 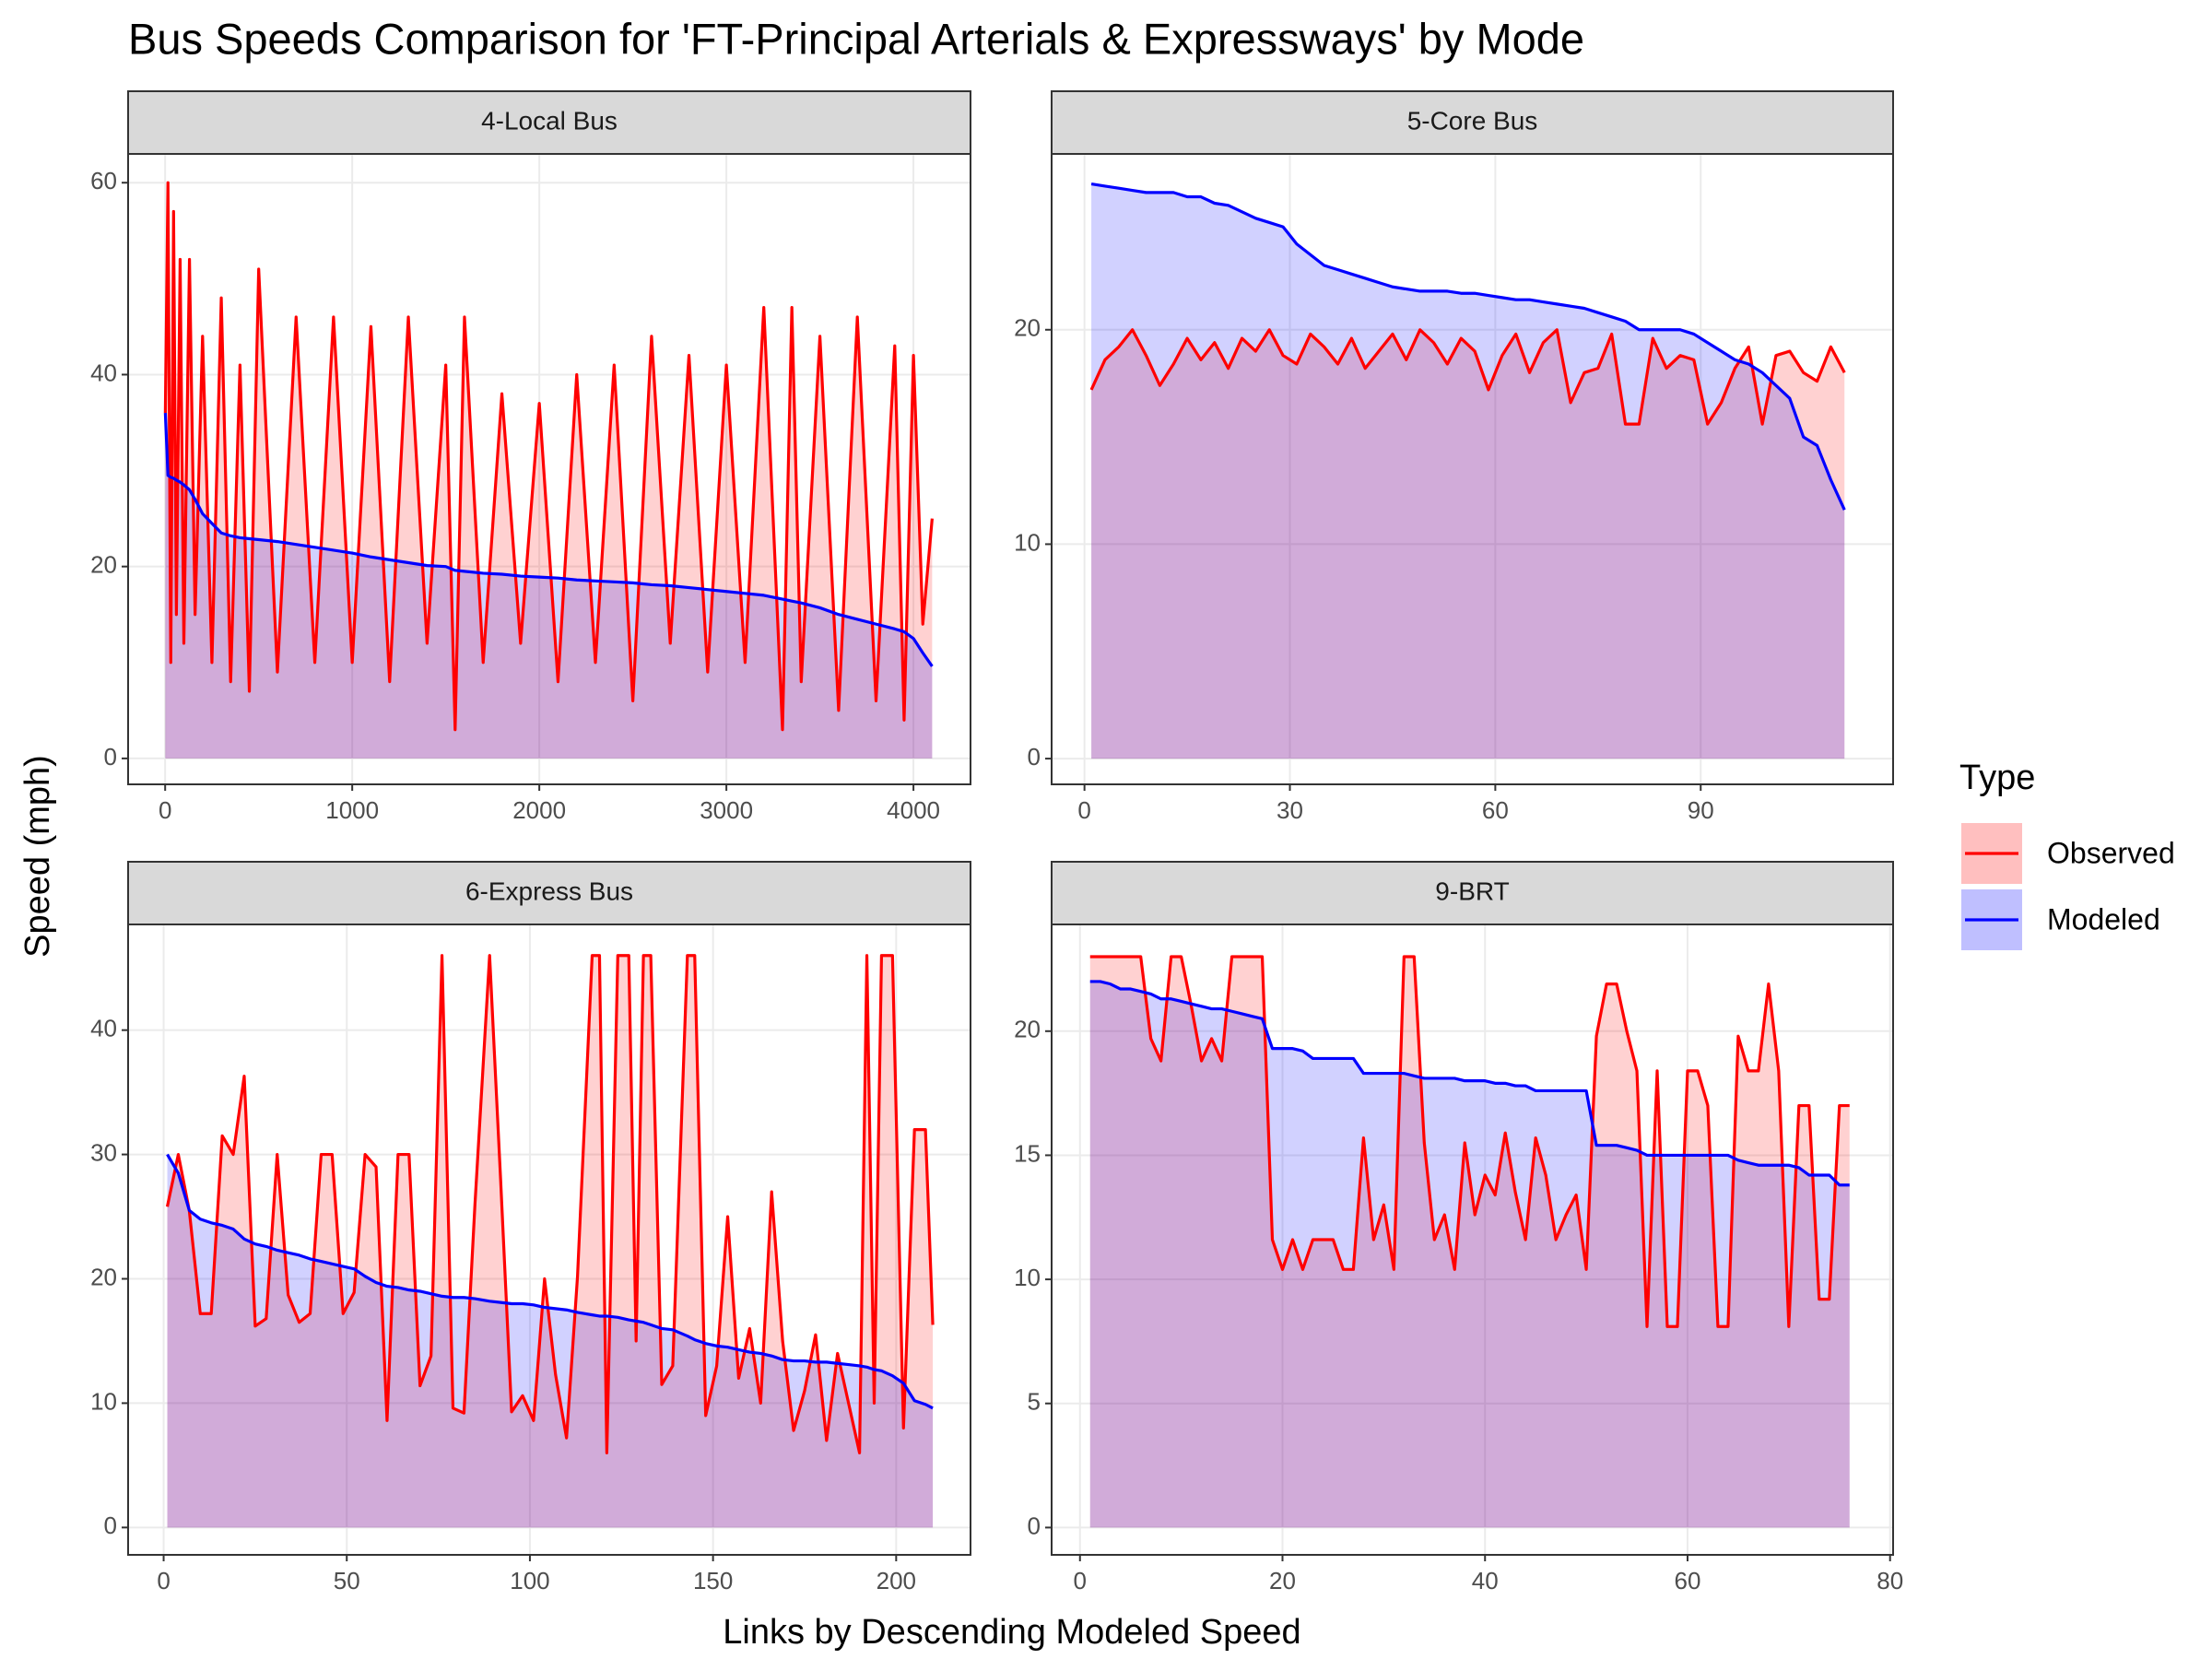 I want to click on y-axis-label: Speed (mph), so click(x=37, y=856).